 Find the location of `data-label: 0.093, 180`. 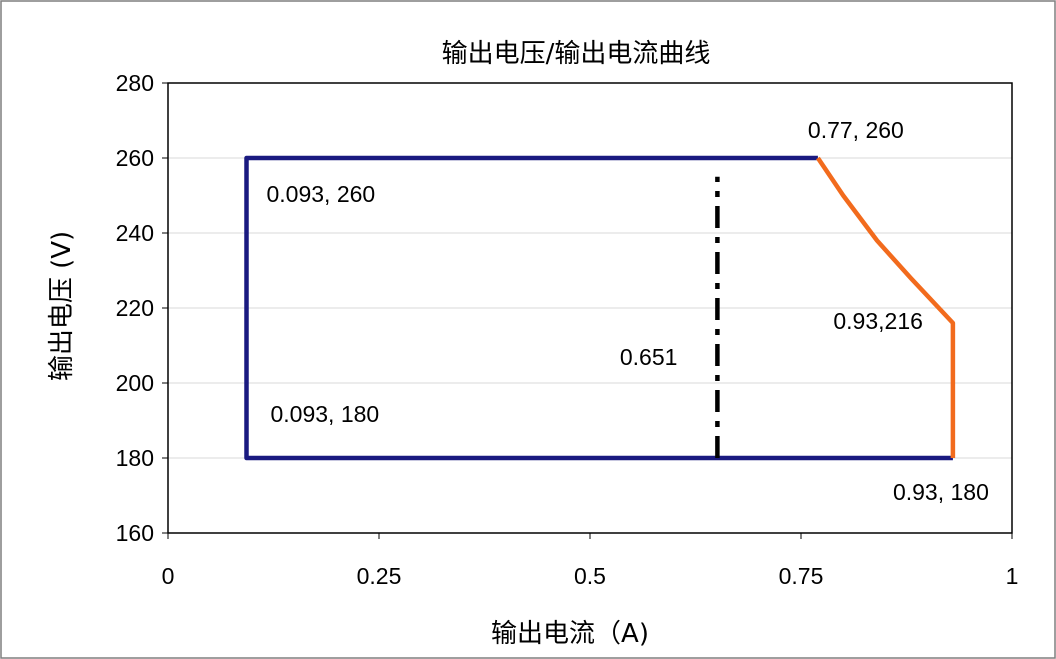

data-label: 0.093, 180 is located at coordinates (324, 414).